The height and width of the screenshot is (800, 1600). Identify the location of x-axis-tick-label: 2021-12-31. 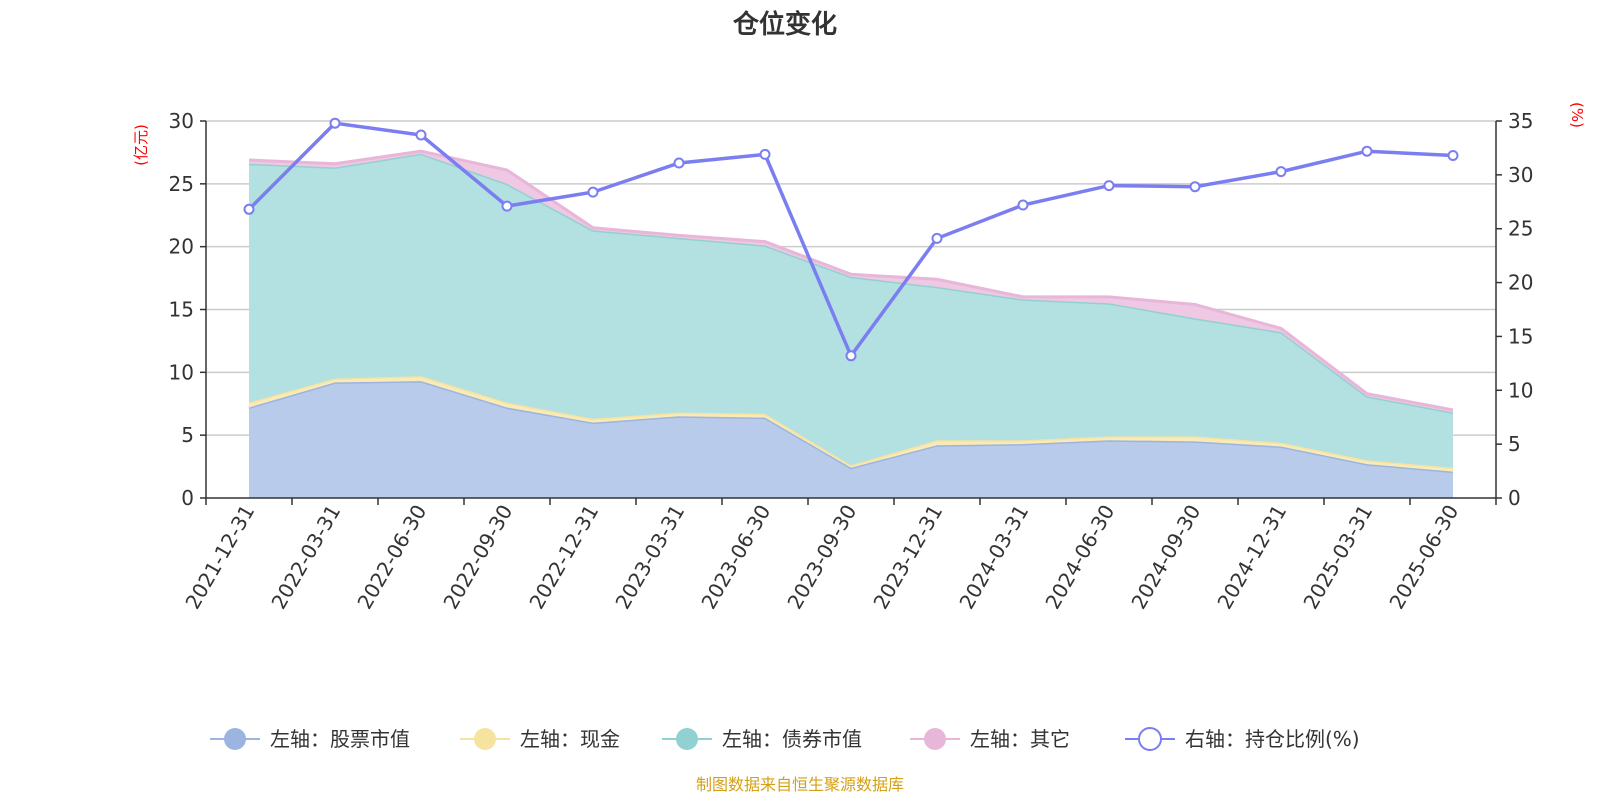
(219, 557).